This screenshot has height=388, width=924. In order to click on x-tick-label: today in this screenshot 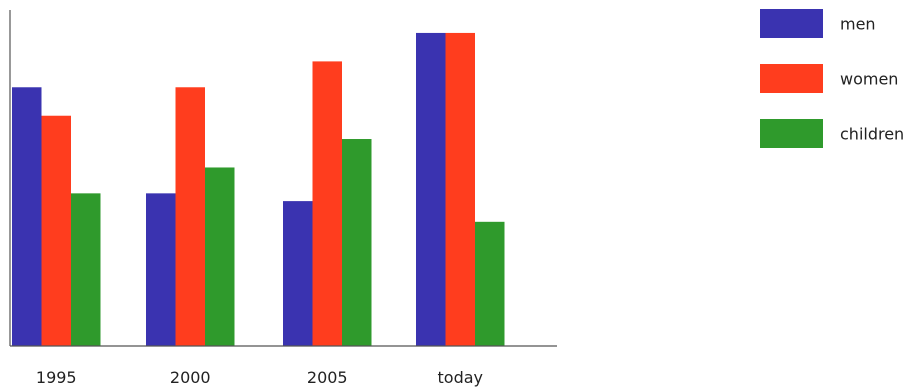, I will do `click(461, 377)`.